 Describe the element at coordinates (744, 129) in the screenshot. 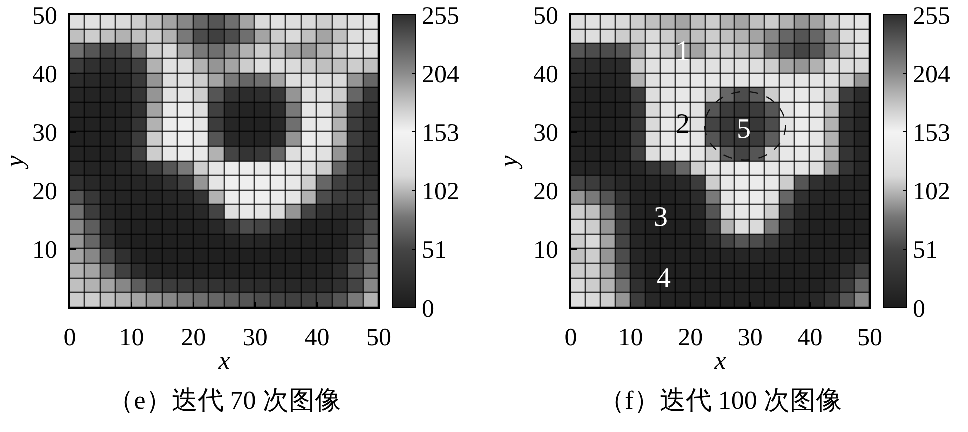

I see `annotation: 5` at that location.